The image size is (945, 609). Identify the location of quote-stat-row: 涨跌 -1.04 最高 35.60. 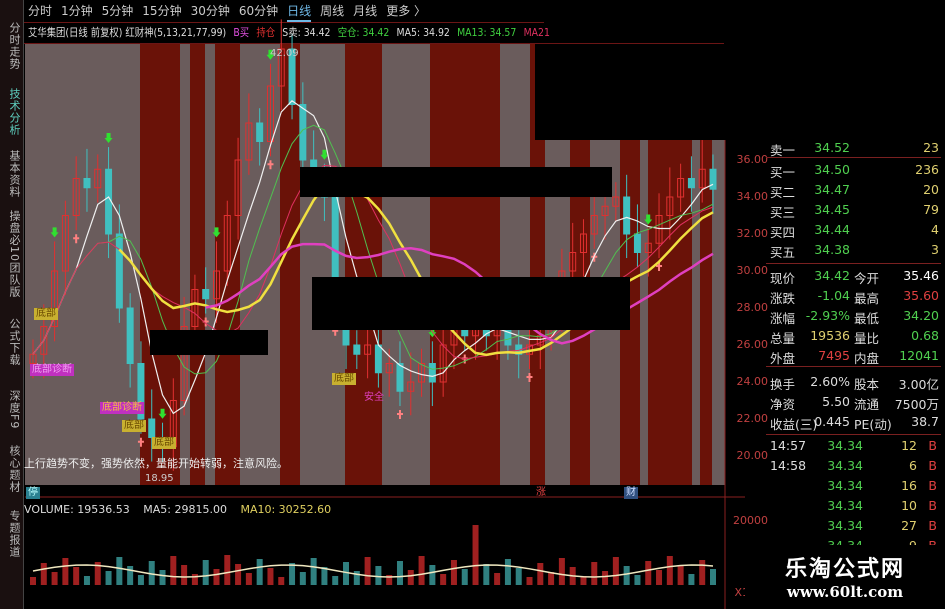
(837, 298).